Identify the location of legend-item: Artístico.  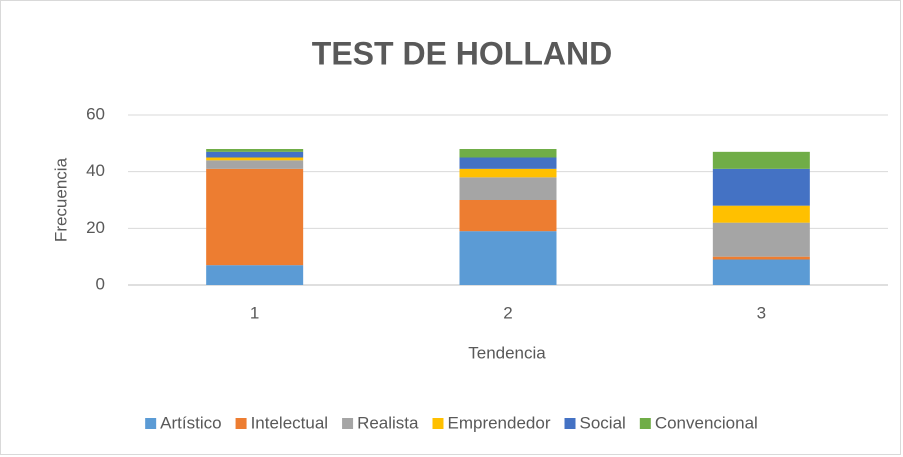
(183, 422).